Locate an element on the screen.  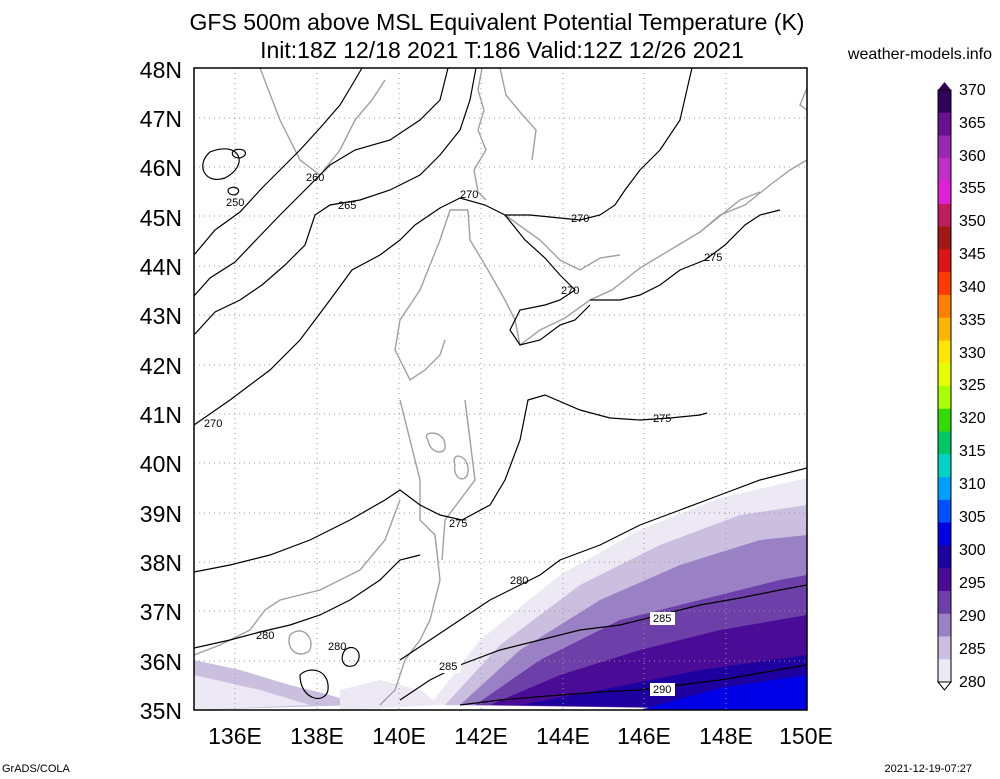
lat-label: 36N is located at coordinates (161, 662).